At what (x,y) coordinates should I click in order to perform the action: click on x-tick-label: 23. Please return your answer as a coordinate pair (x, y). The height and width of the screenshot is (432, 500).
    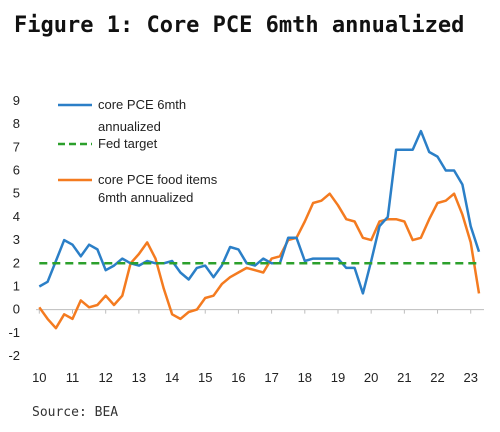
    Looking at the image, I should click on (470, 377).